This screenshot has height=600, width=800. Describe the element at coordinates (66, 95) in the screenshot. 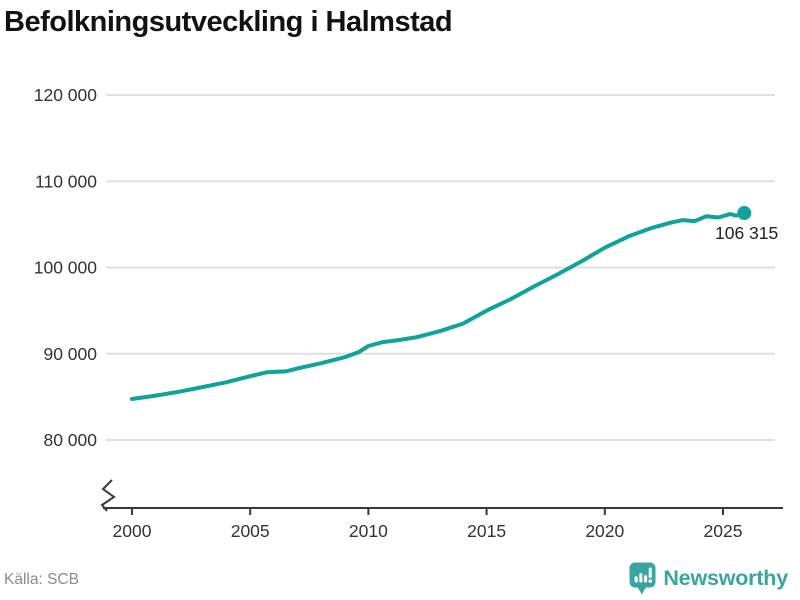

I see `y-tick-label: 120 000` at that location.